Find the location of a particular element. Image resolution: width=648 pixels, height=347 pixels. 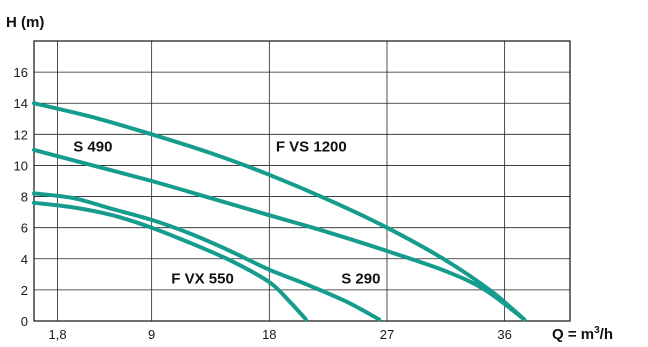

x-axis-ticks: 1,8 9 18 27 36 is located at coordinates (279, 334).